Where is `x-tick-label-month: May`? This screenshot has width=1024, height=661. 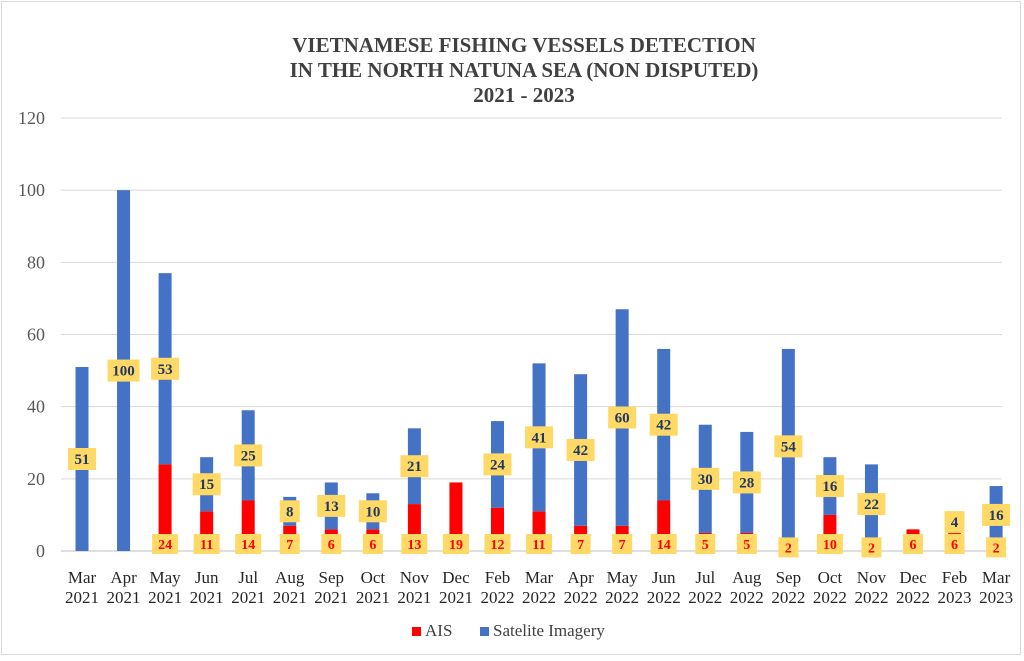 x-tick-label-month: May is located at coordinates (623, 577).